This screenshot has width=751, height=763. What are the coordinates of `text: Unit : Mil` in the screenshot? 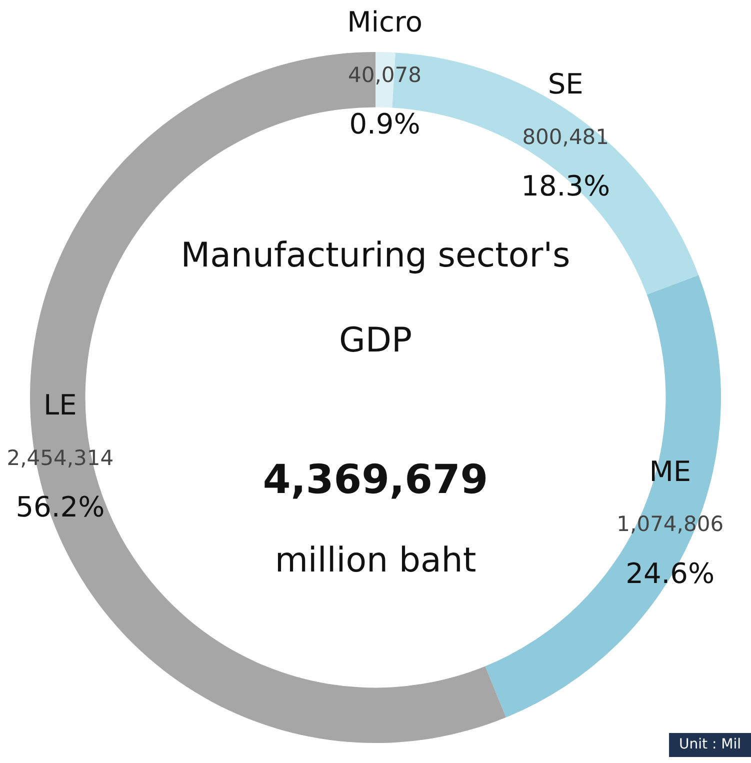 It's located at (710, 744).